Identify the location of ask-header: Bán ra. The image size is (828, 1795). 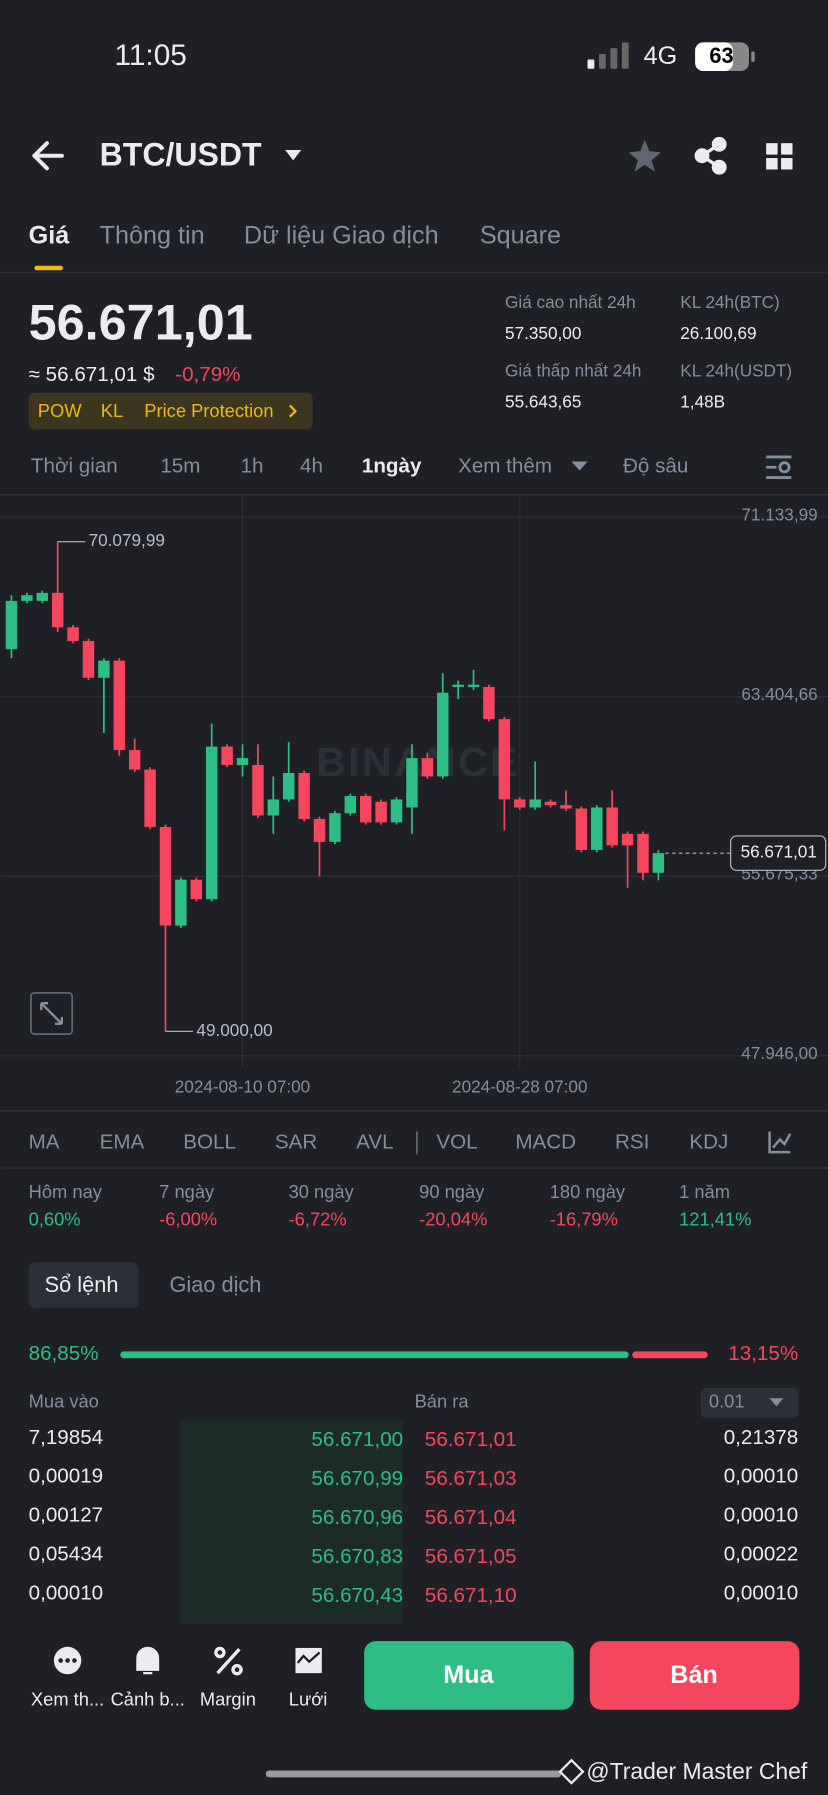
(442, 1401).